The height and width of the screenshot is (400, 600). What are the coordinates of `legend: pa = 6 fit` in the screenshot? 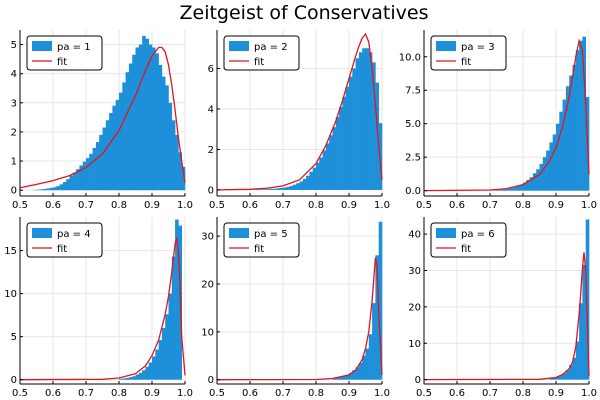 It's located at (468, 240).